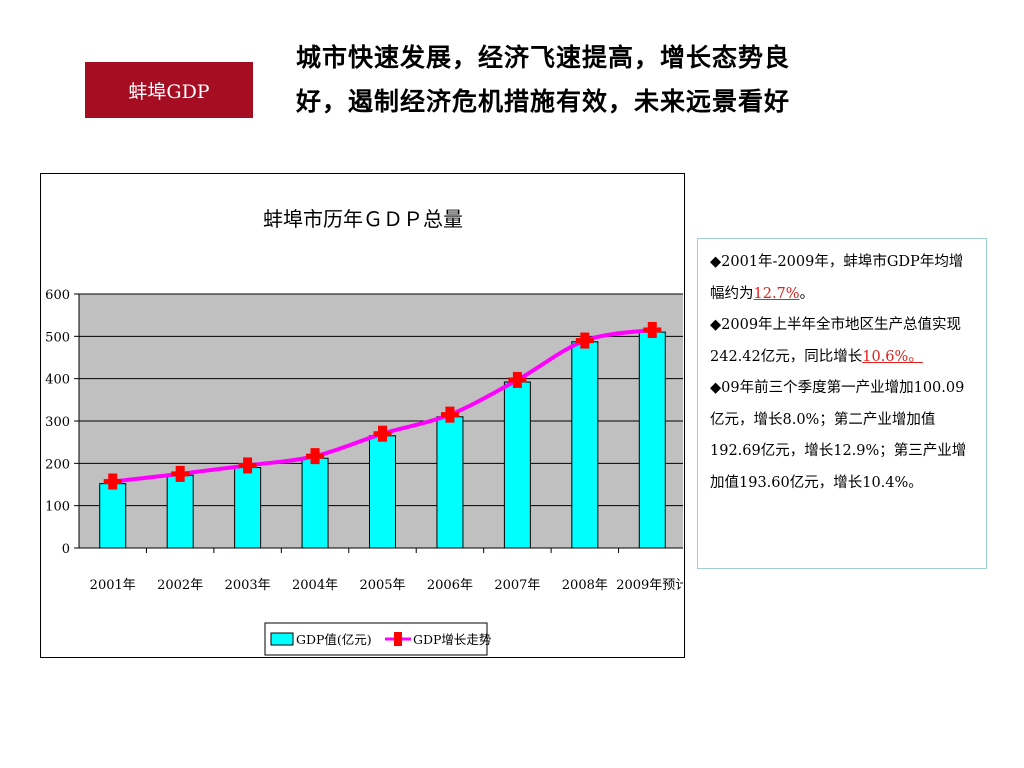 The height and width of the screenshot is (768, 1024). I want to click on y-tick-label: 600, so click(57, 295).